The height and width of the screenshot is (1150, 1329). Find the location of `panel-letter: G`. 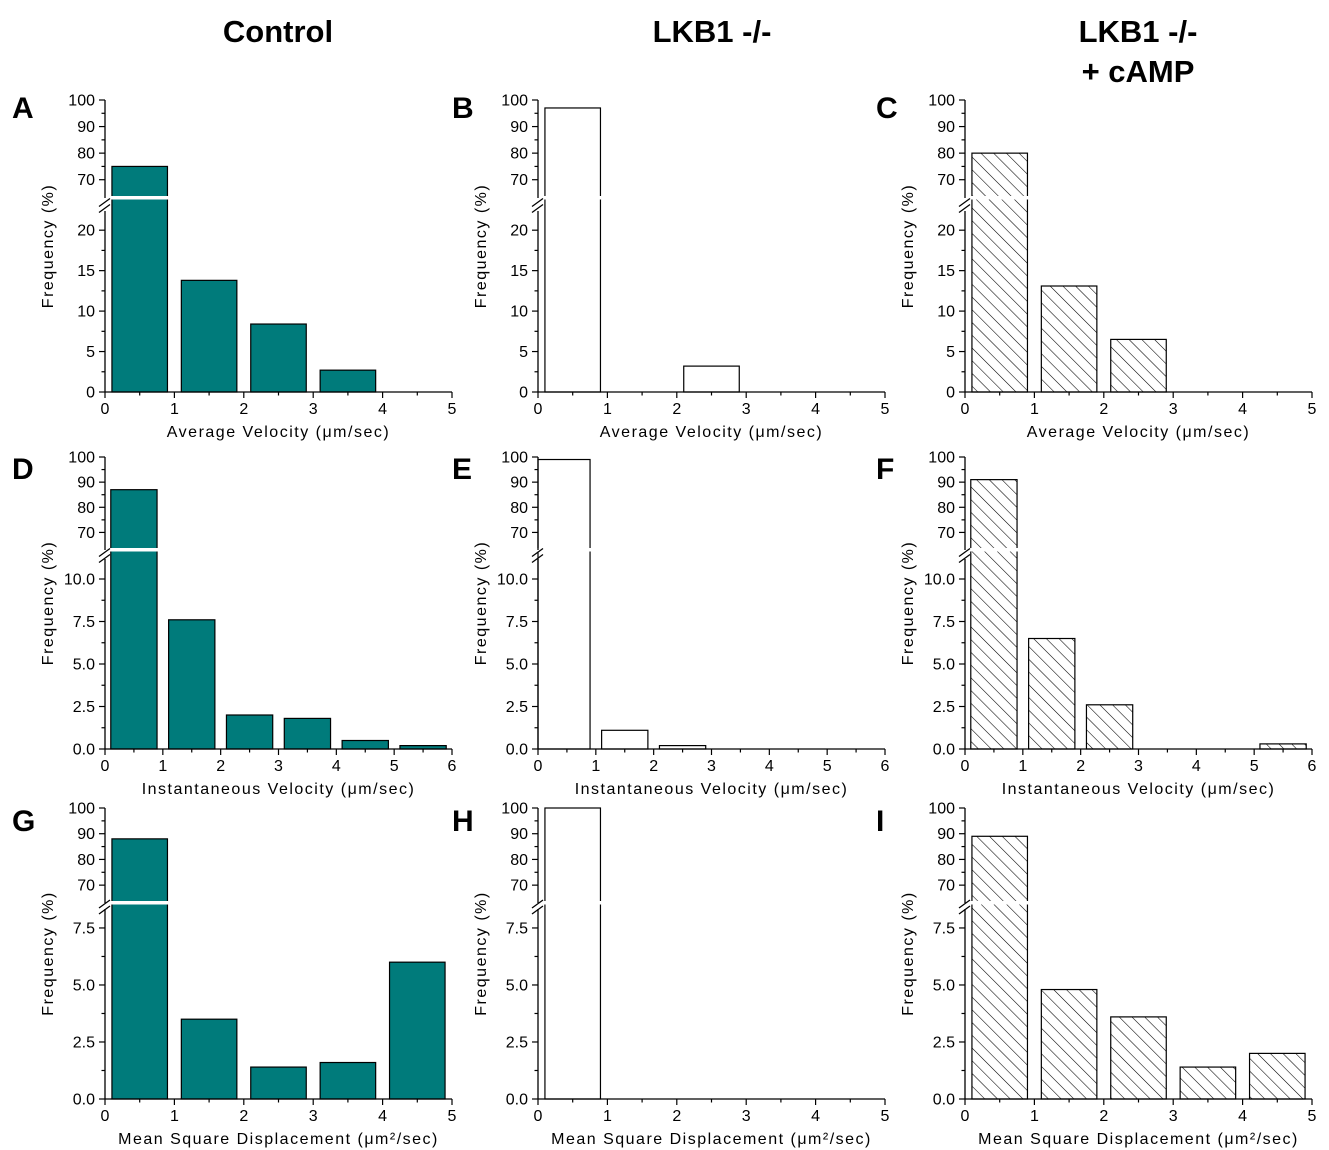

panel-letter: G is located at coordinates (23, 821).